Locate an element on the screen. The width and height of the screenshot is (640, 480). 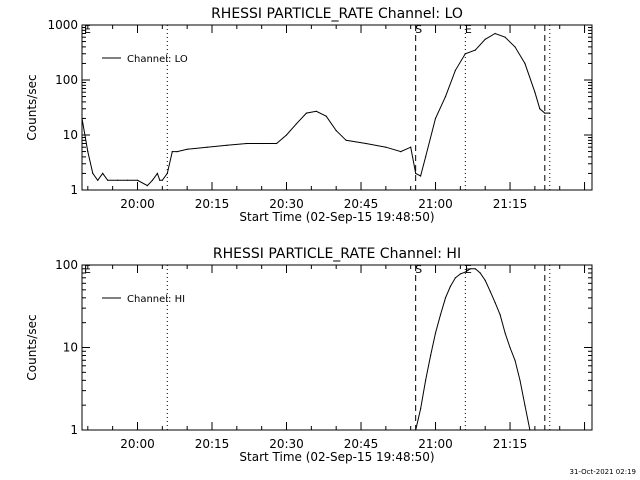
panel-2-series-line is located at coordinates (473, 349).